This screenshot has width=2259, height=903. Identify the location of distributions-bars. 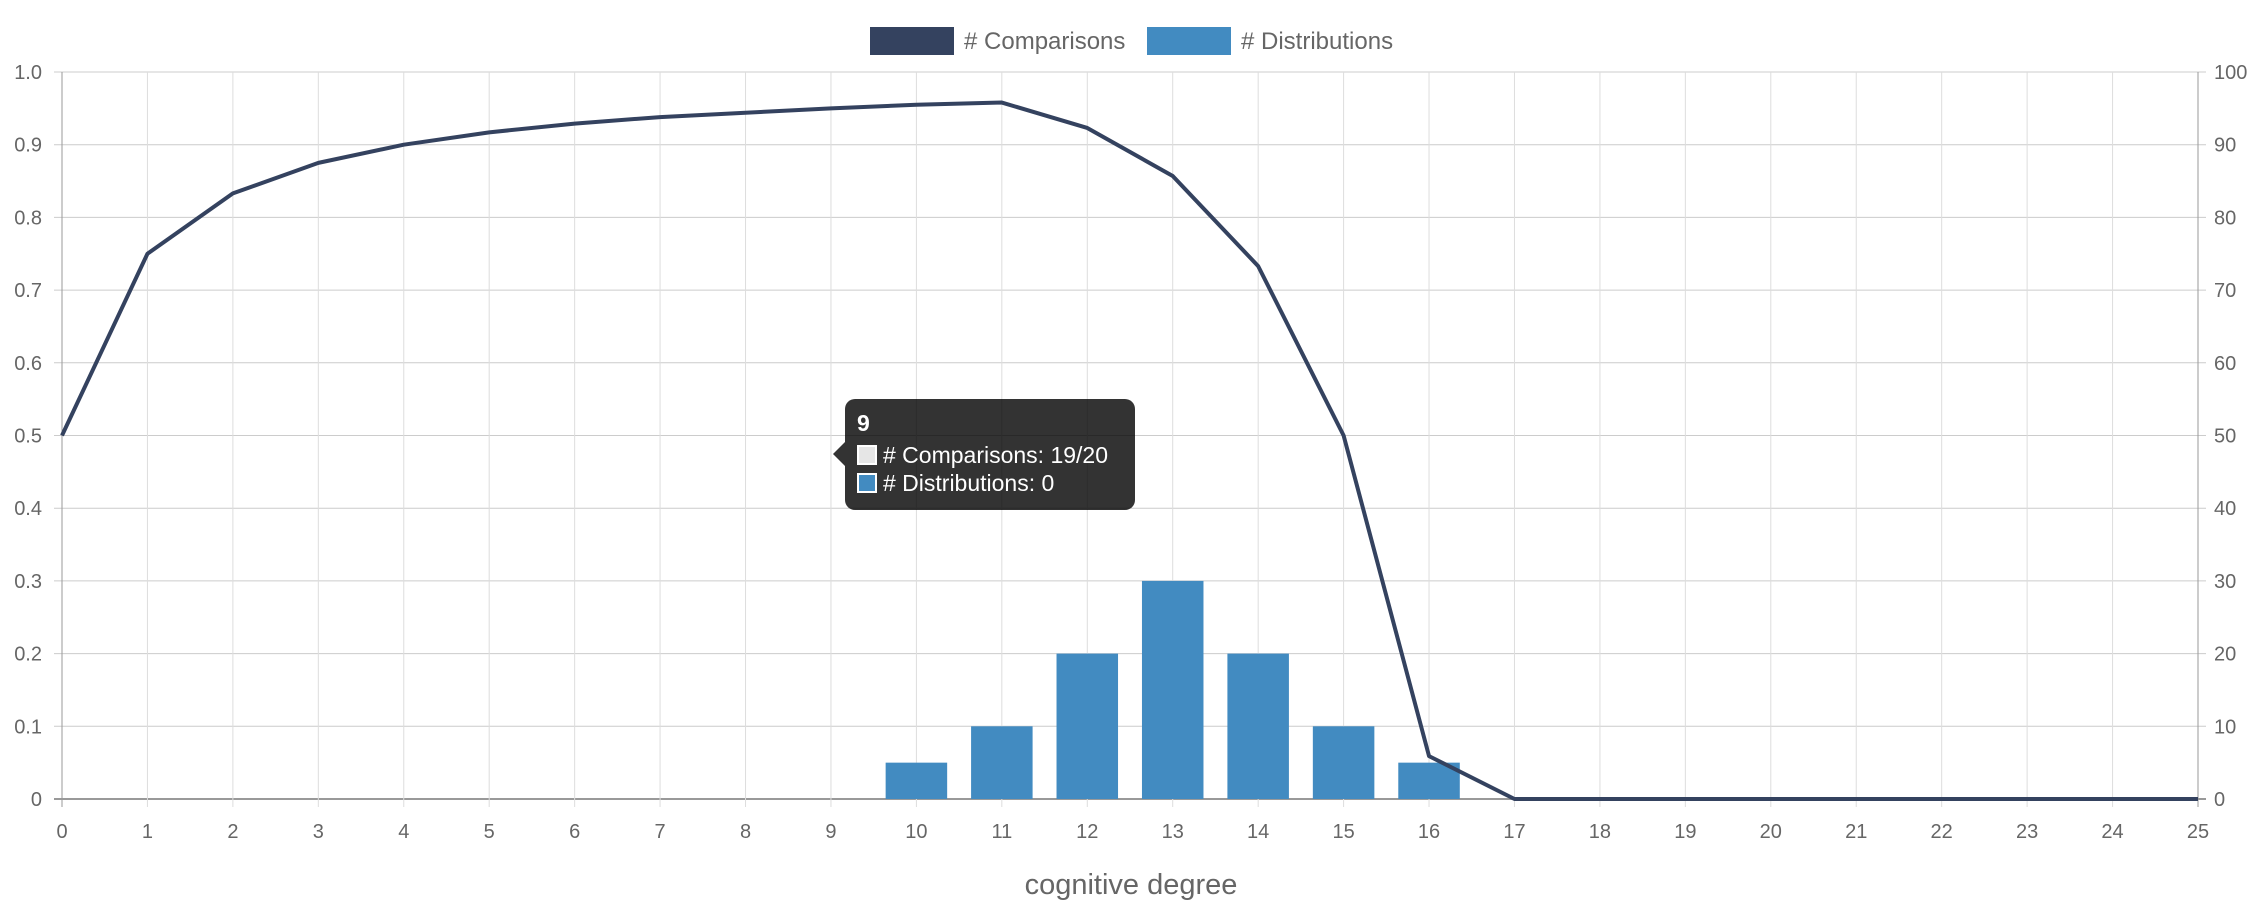
(1172, 689).